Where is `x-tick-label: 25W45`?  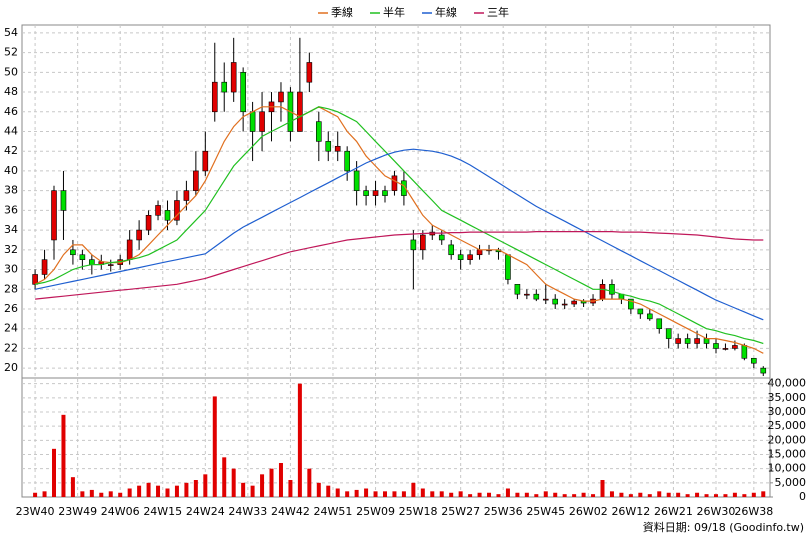
x-tick-label: 25W45 is located at coordinates (545, 511).